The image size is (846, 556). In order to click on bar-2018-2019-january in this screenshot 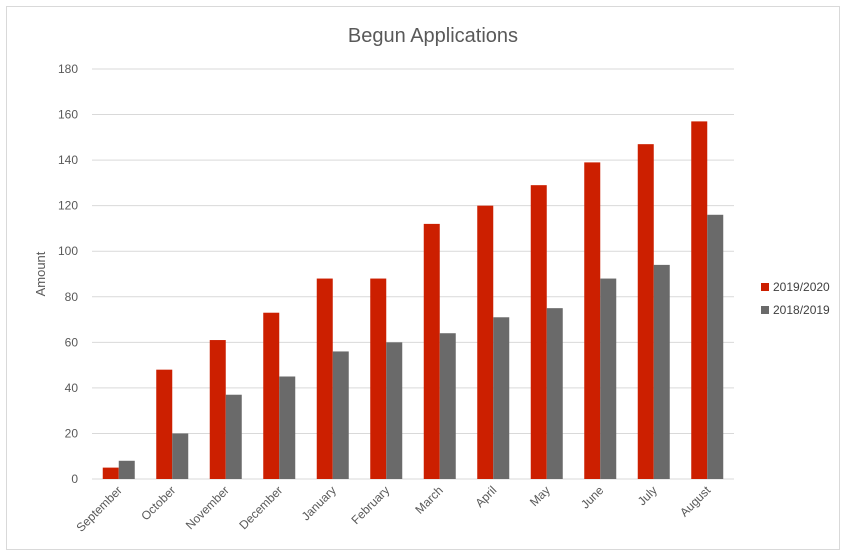, I will do `click(340, 415)`.